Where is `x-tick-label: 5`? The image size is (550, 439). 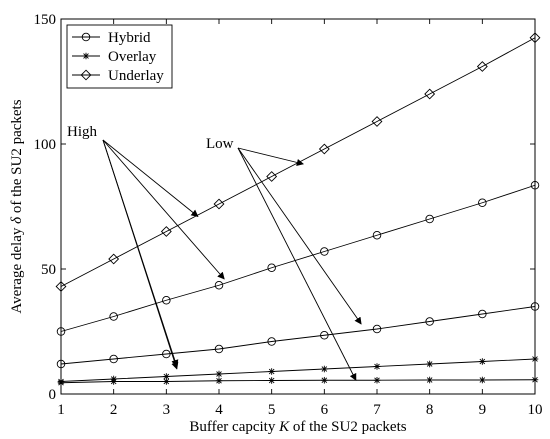 x-tick-label: 5 is located at coordinates (272, 410).